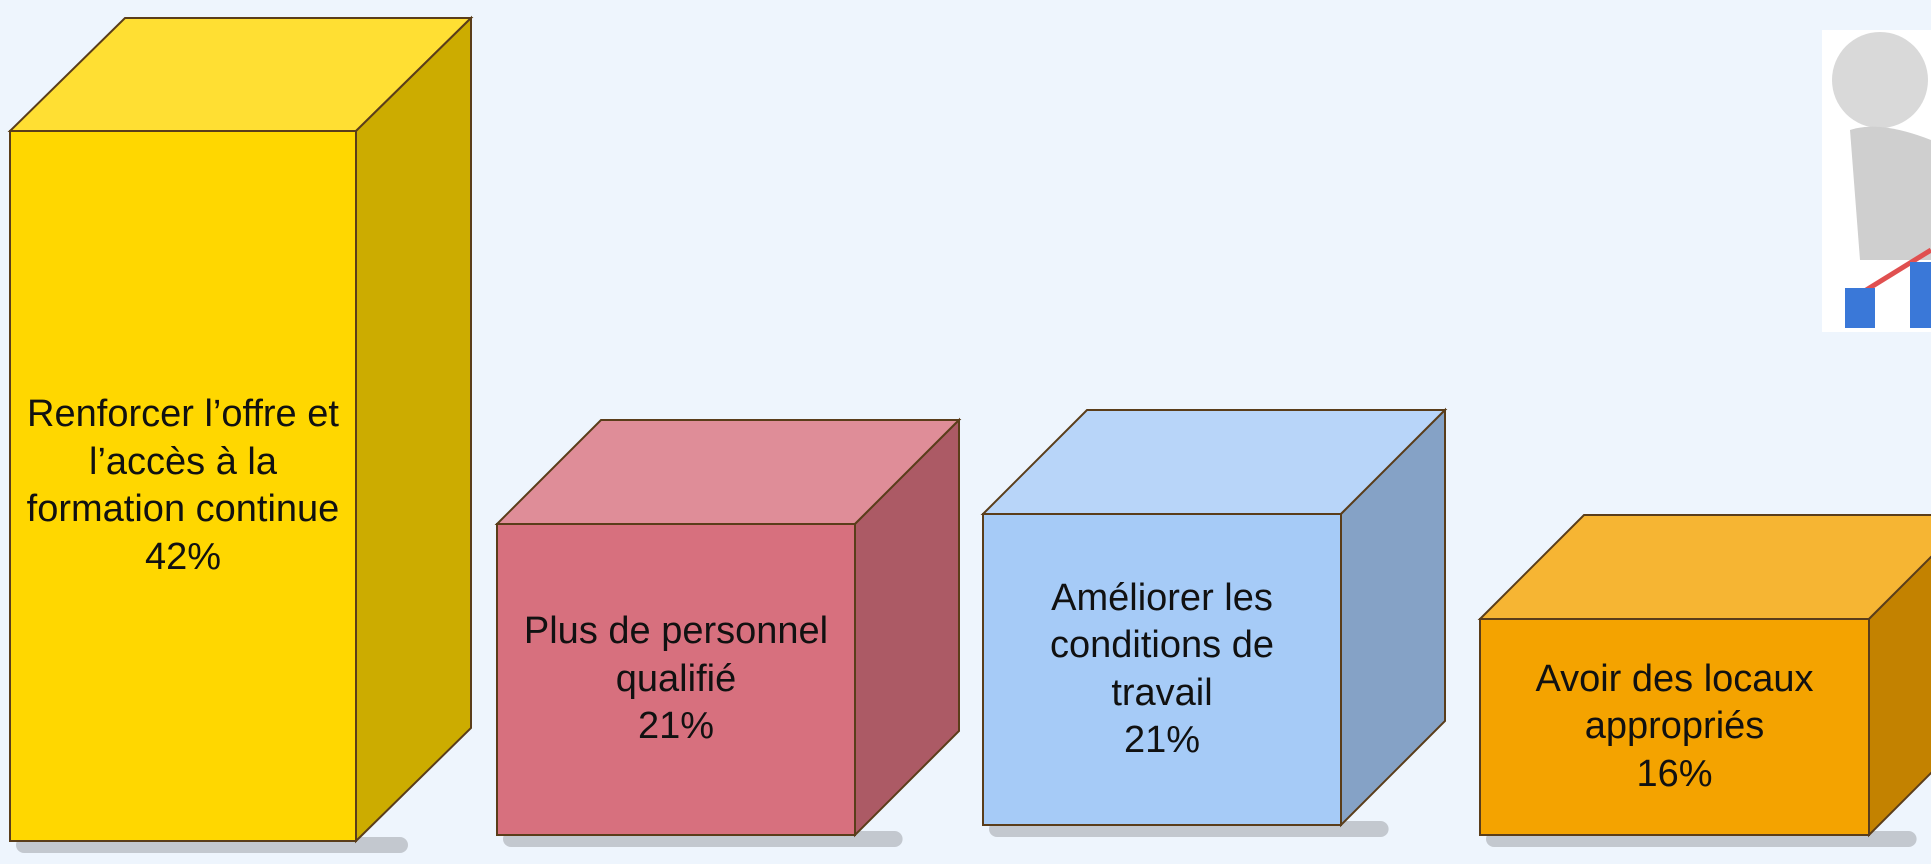 Image resolution: width=1931 pixels, height=864 pixels. I want to click on figure-icon, so click(1876, 181).